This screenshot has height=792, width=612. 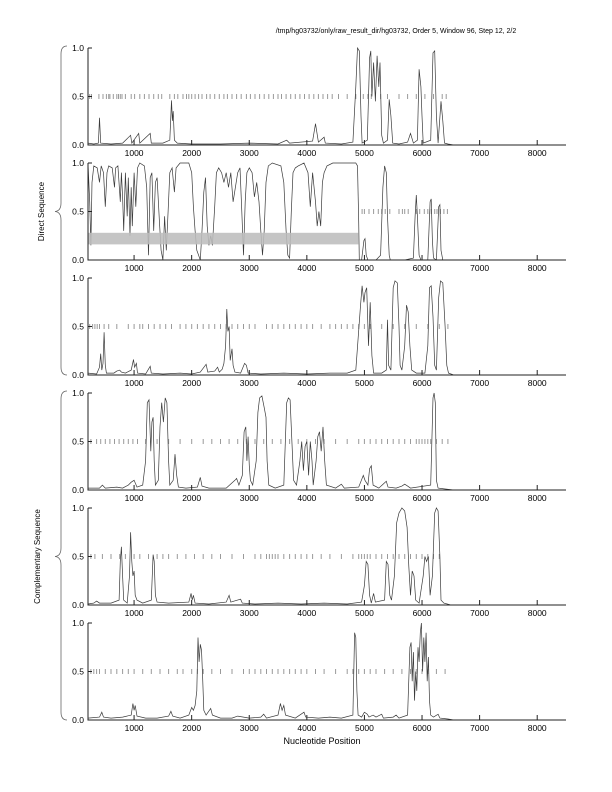 What do you see at coordinates (223, 238) in the screenshot?
I see `shaded-band` at bounding box center [223, 238].